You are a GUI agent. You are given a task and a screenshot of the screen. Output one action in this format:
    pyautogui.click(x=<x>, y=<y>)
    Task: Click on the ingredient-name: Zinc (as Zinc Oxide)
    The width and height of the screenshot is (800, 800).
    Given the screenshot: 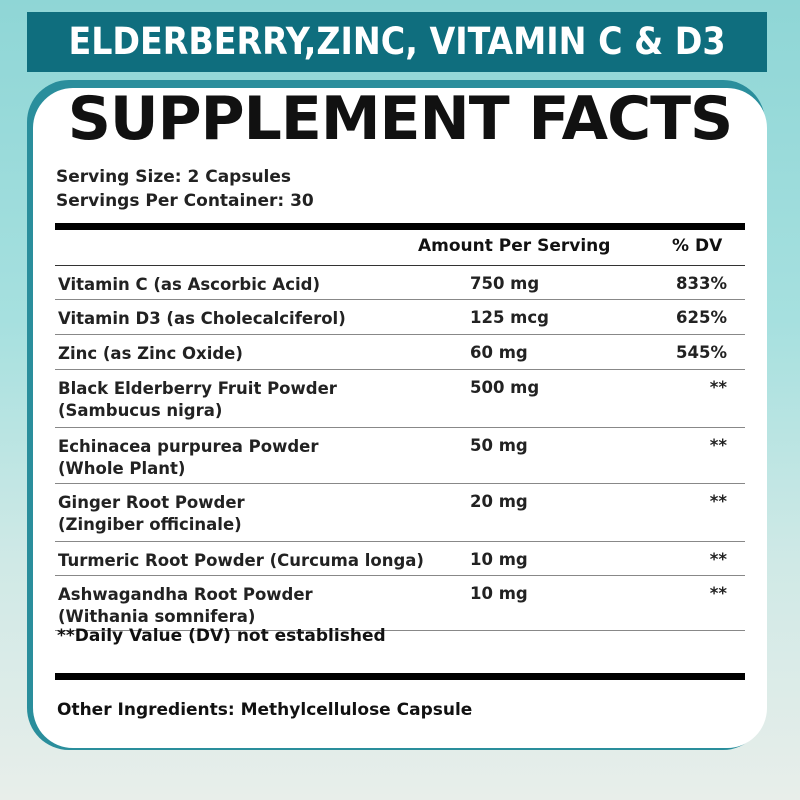 What is the action you would take?
    pyautogui.click(x=150, y=353)
    